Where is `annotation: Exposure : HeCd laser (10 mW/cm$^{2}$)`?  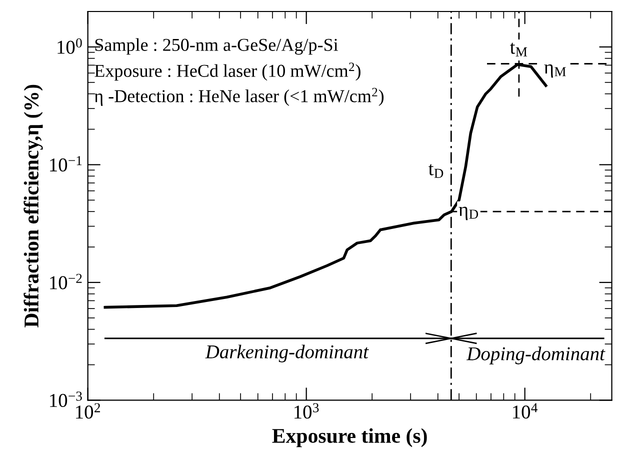 annotation: Exposure : HeCd laser (10 mW/cm$^{2}$) is located at coordinates (227, 71).